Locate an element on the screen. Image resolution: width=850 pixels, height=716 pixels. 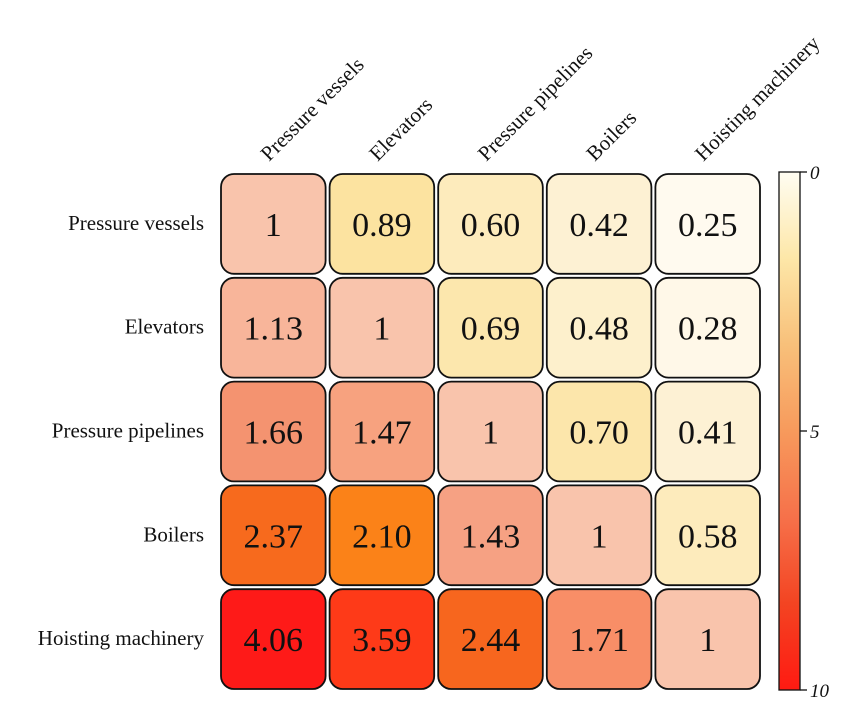
column-label: Pressure vessels is located at coordinates (312, 108).